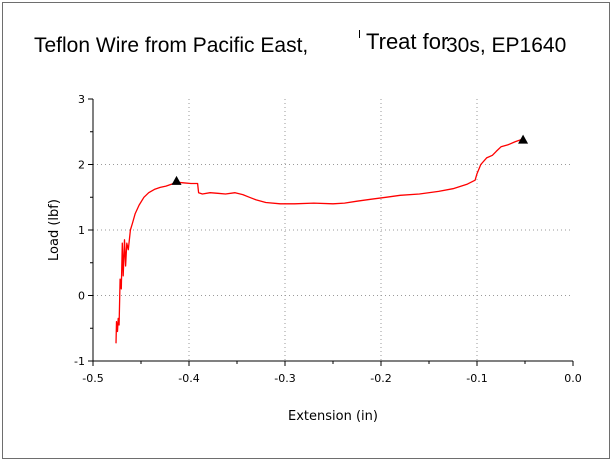  What do you see at coordinates (188, 378) in the screenshot?
I see `x-tick-label: -0.4` at bounding box center [188, 378].